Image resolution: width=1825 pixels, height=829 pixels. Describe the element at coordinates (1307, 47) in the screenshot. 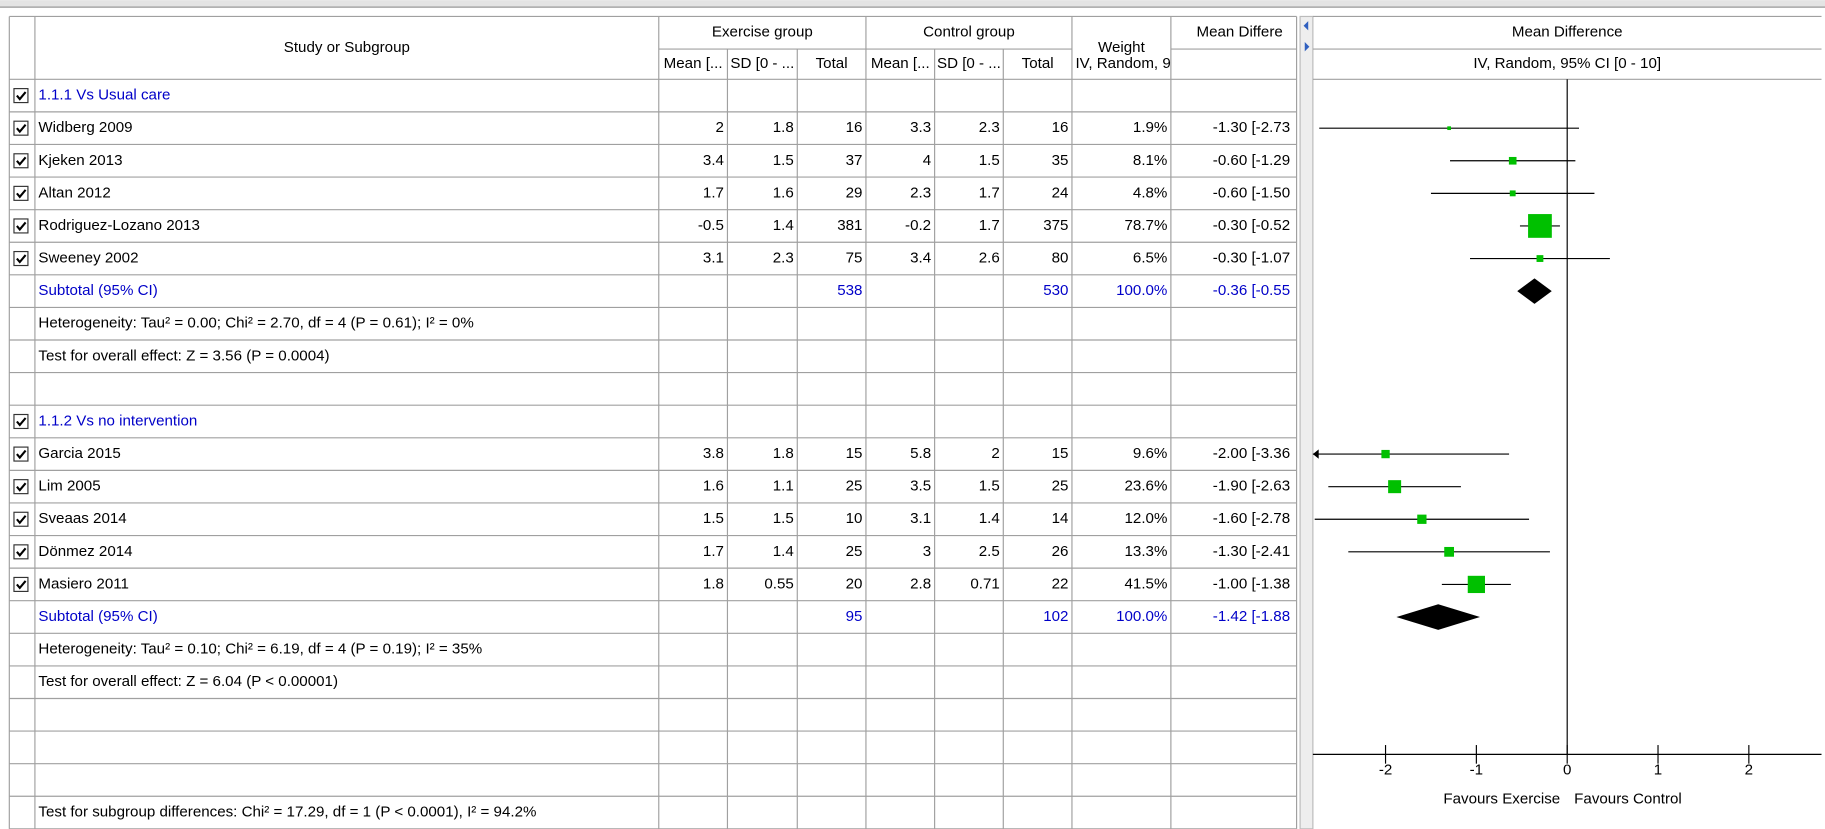

I see `splitter-arrow-right` at that location.